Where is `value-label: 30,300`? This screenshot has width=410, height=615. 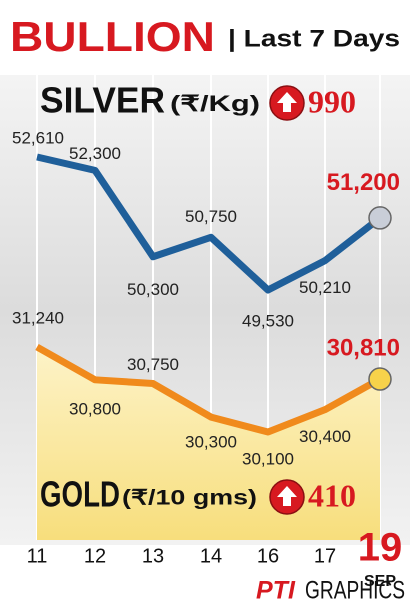 value-label: 30,300 is located at coordinates (211, 442).